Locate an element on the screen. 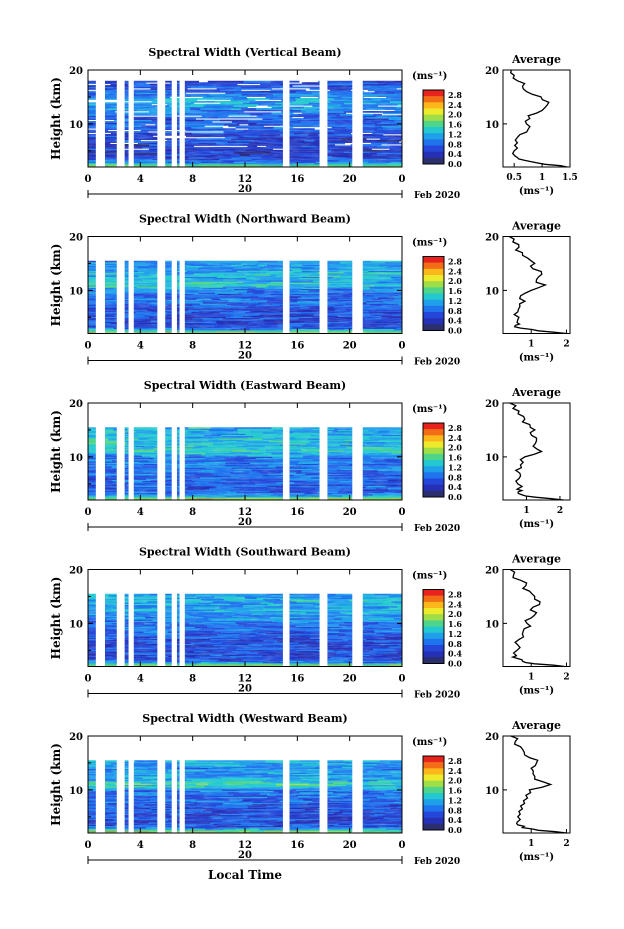 The image size is (624, 929). heatmap-title: Spectral Width (Southward Beam) is located at coordinates (245, 552).